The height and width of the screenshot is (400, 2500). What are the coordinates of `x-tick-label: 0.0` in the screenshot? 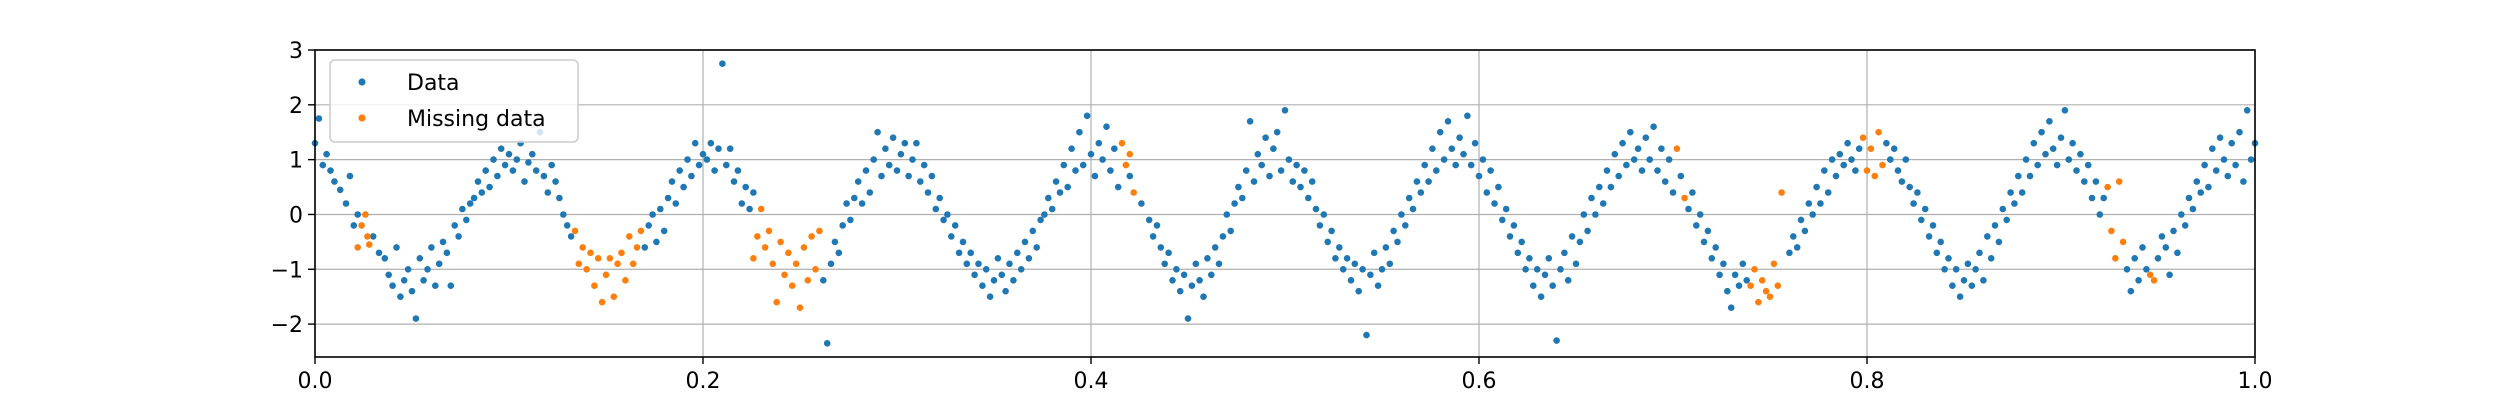 It's located at (315, 381).